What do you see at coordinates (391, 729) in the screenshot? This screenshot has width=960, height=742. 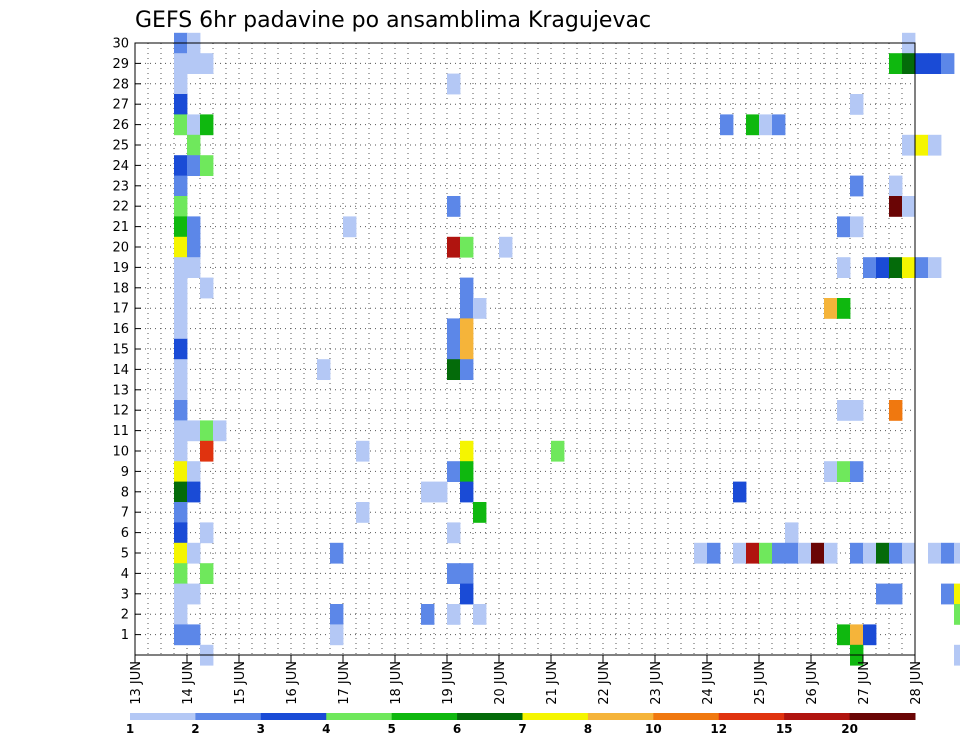 I see `legend-label: 5` at bounding box center [391, 729].